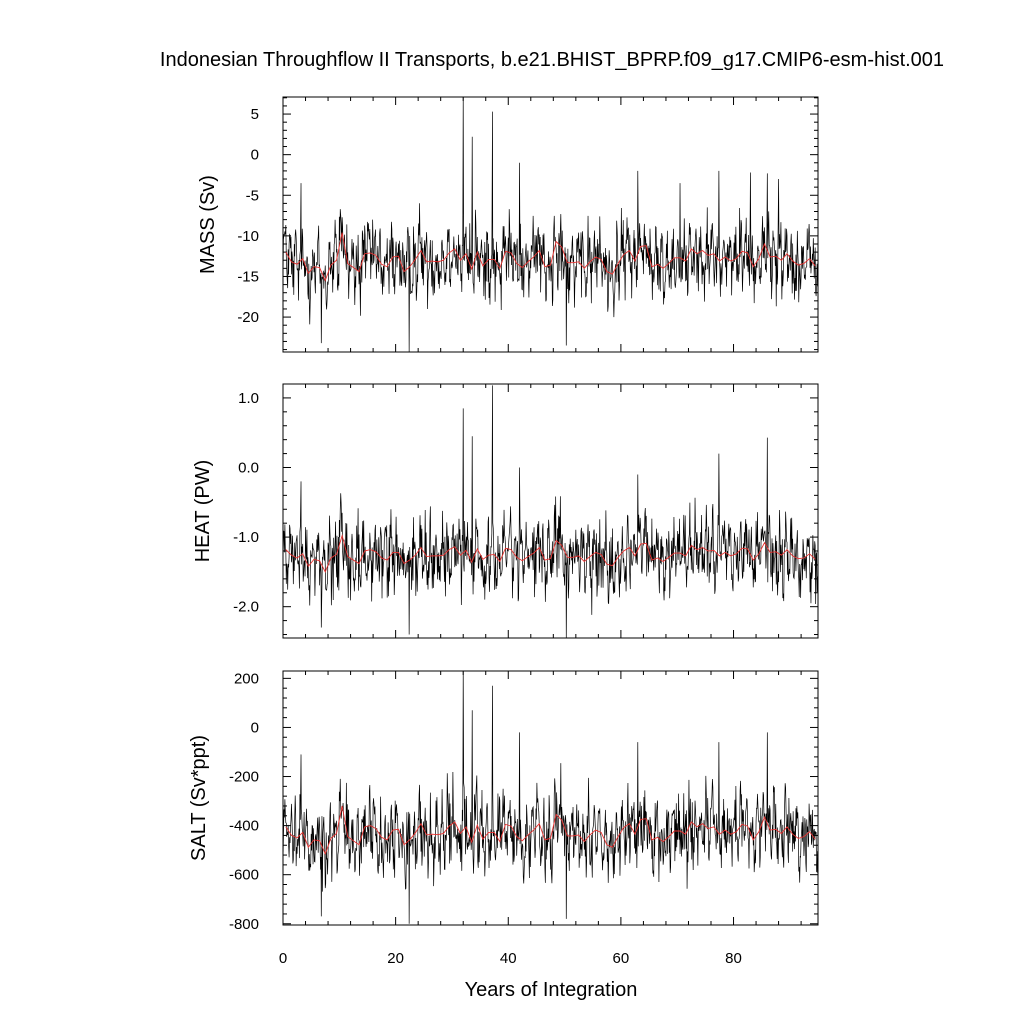 This screenshot has height=1024, width=1024. What do you see at coordinates (244, 777) in the screenshot?
I see `y-tick-label: -200` at bounding box center [244, 777].